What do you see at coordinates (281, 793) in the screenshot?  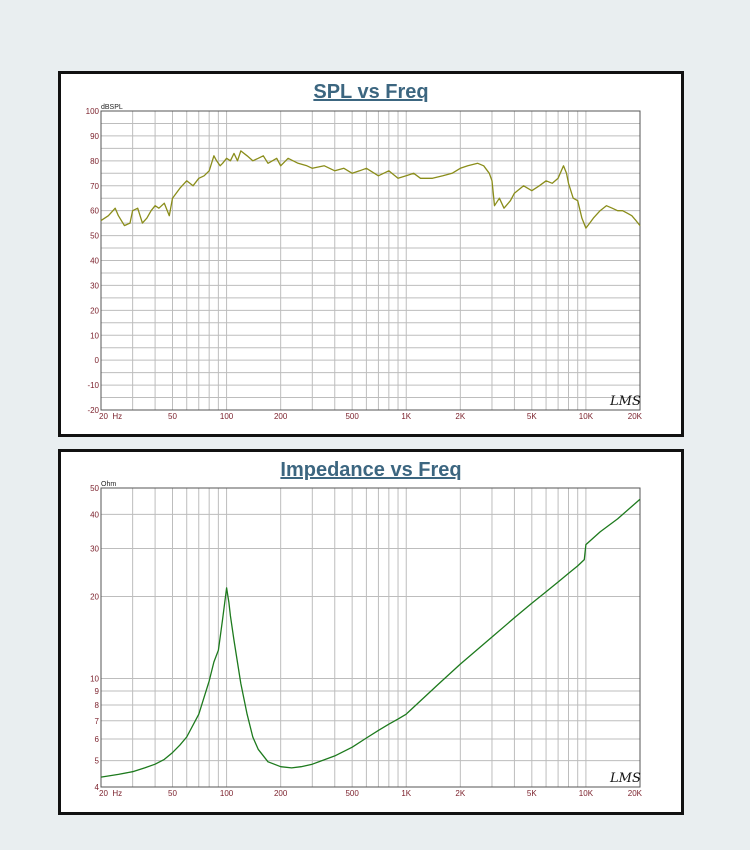 I see `impedance-x-tick-label: 200` at bounding box center [281, 793].